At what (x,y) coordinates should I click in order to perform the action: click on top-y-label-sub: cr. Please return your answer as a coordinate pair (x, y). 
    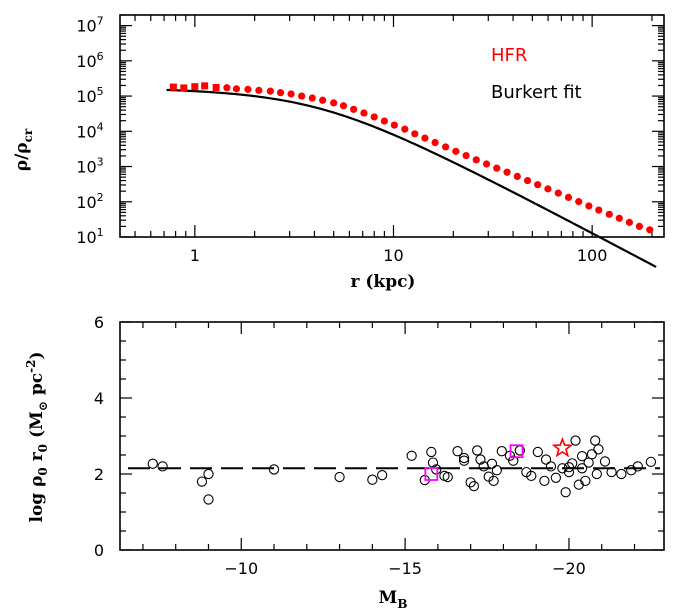
    Looking at the image, I should click on (28, 135).